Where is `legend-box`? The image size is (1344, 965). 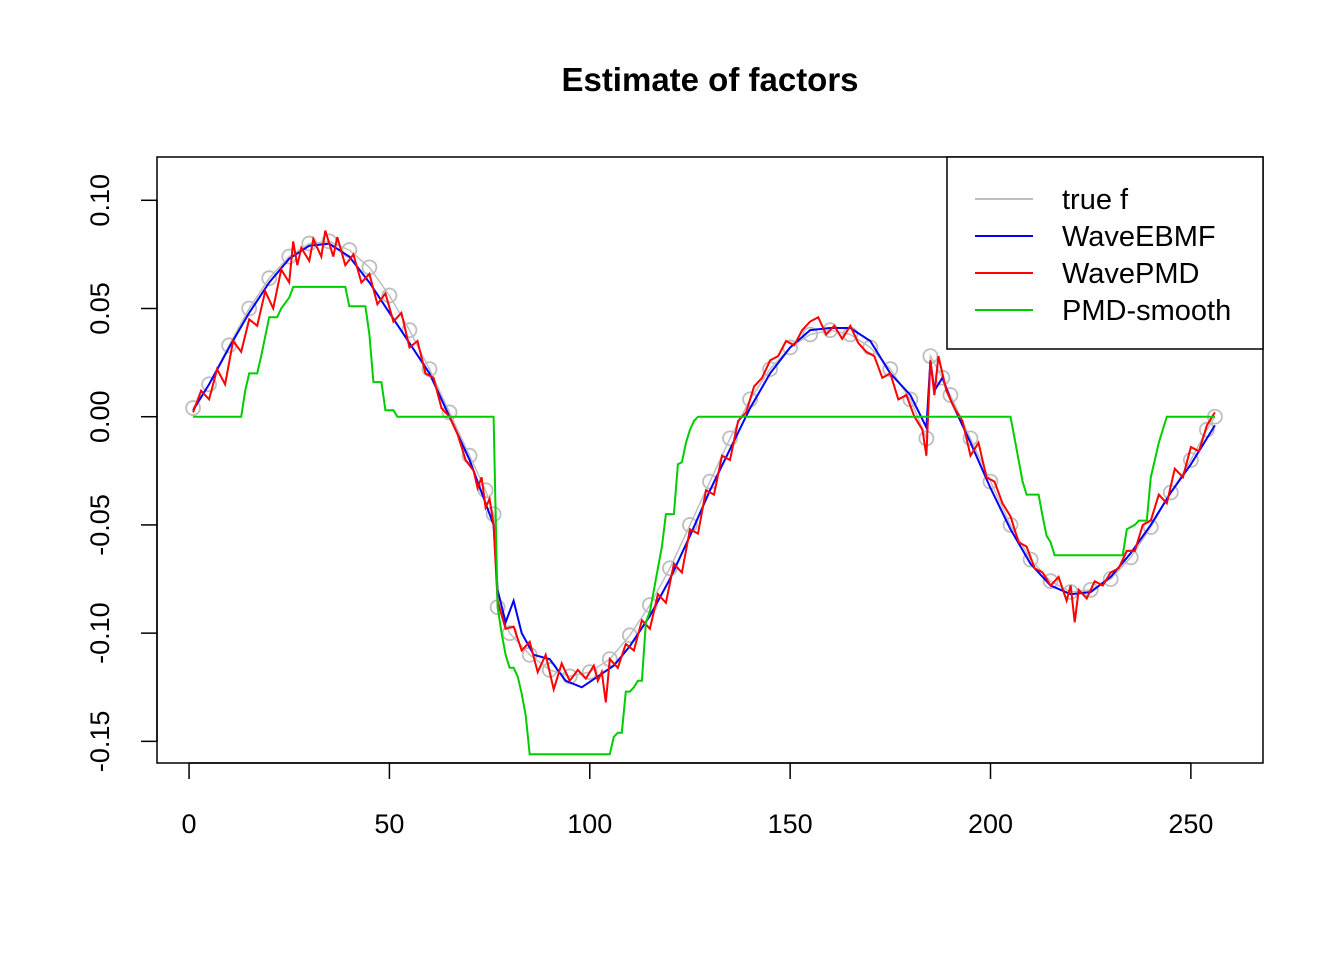
legend-box is located at coordinates (1105, 253).